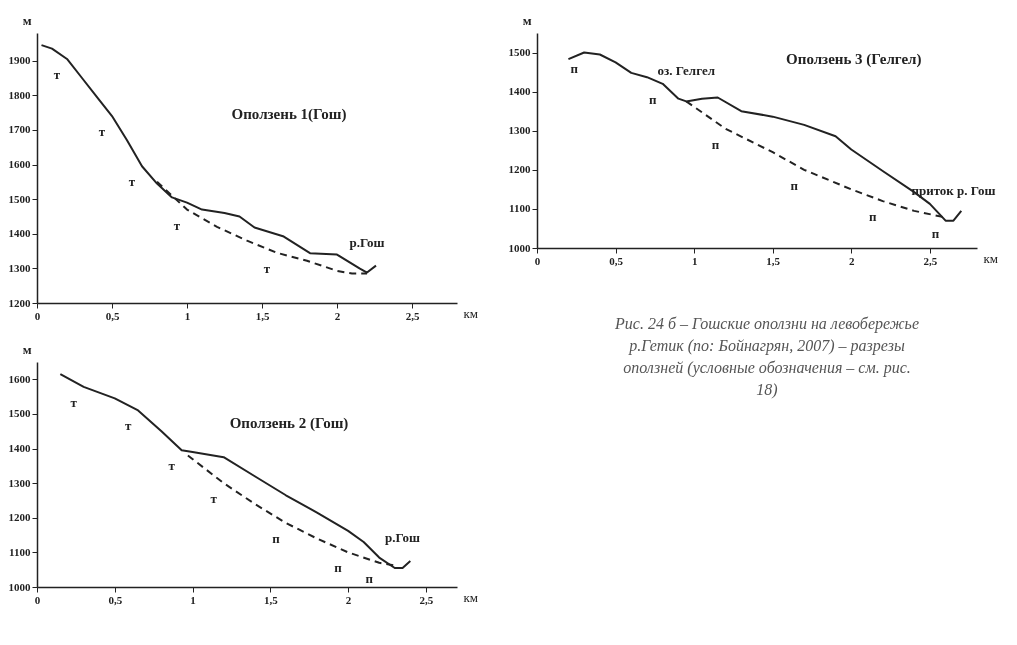 Image resolution: width=1017 pixels, height=645 pixels. I want to click on text: Оползень 3 (Гелгел), so click(854, 59).